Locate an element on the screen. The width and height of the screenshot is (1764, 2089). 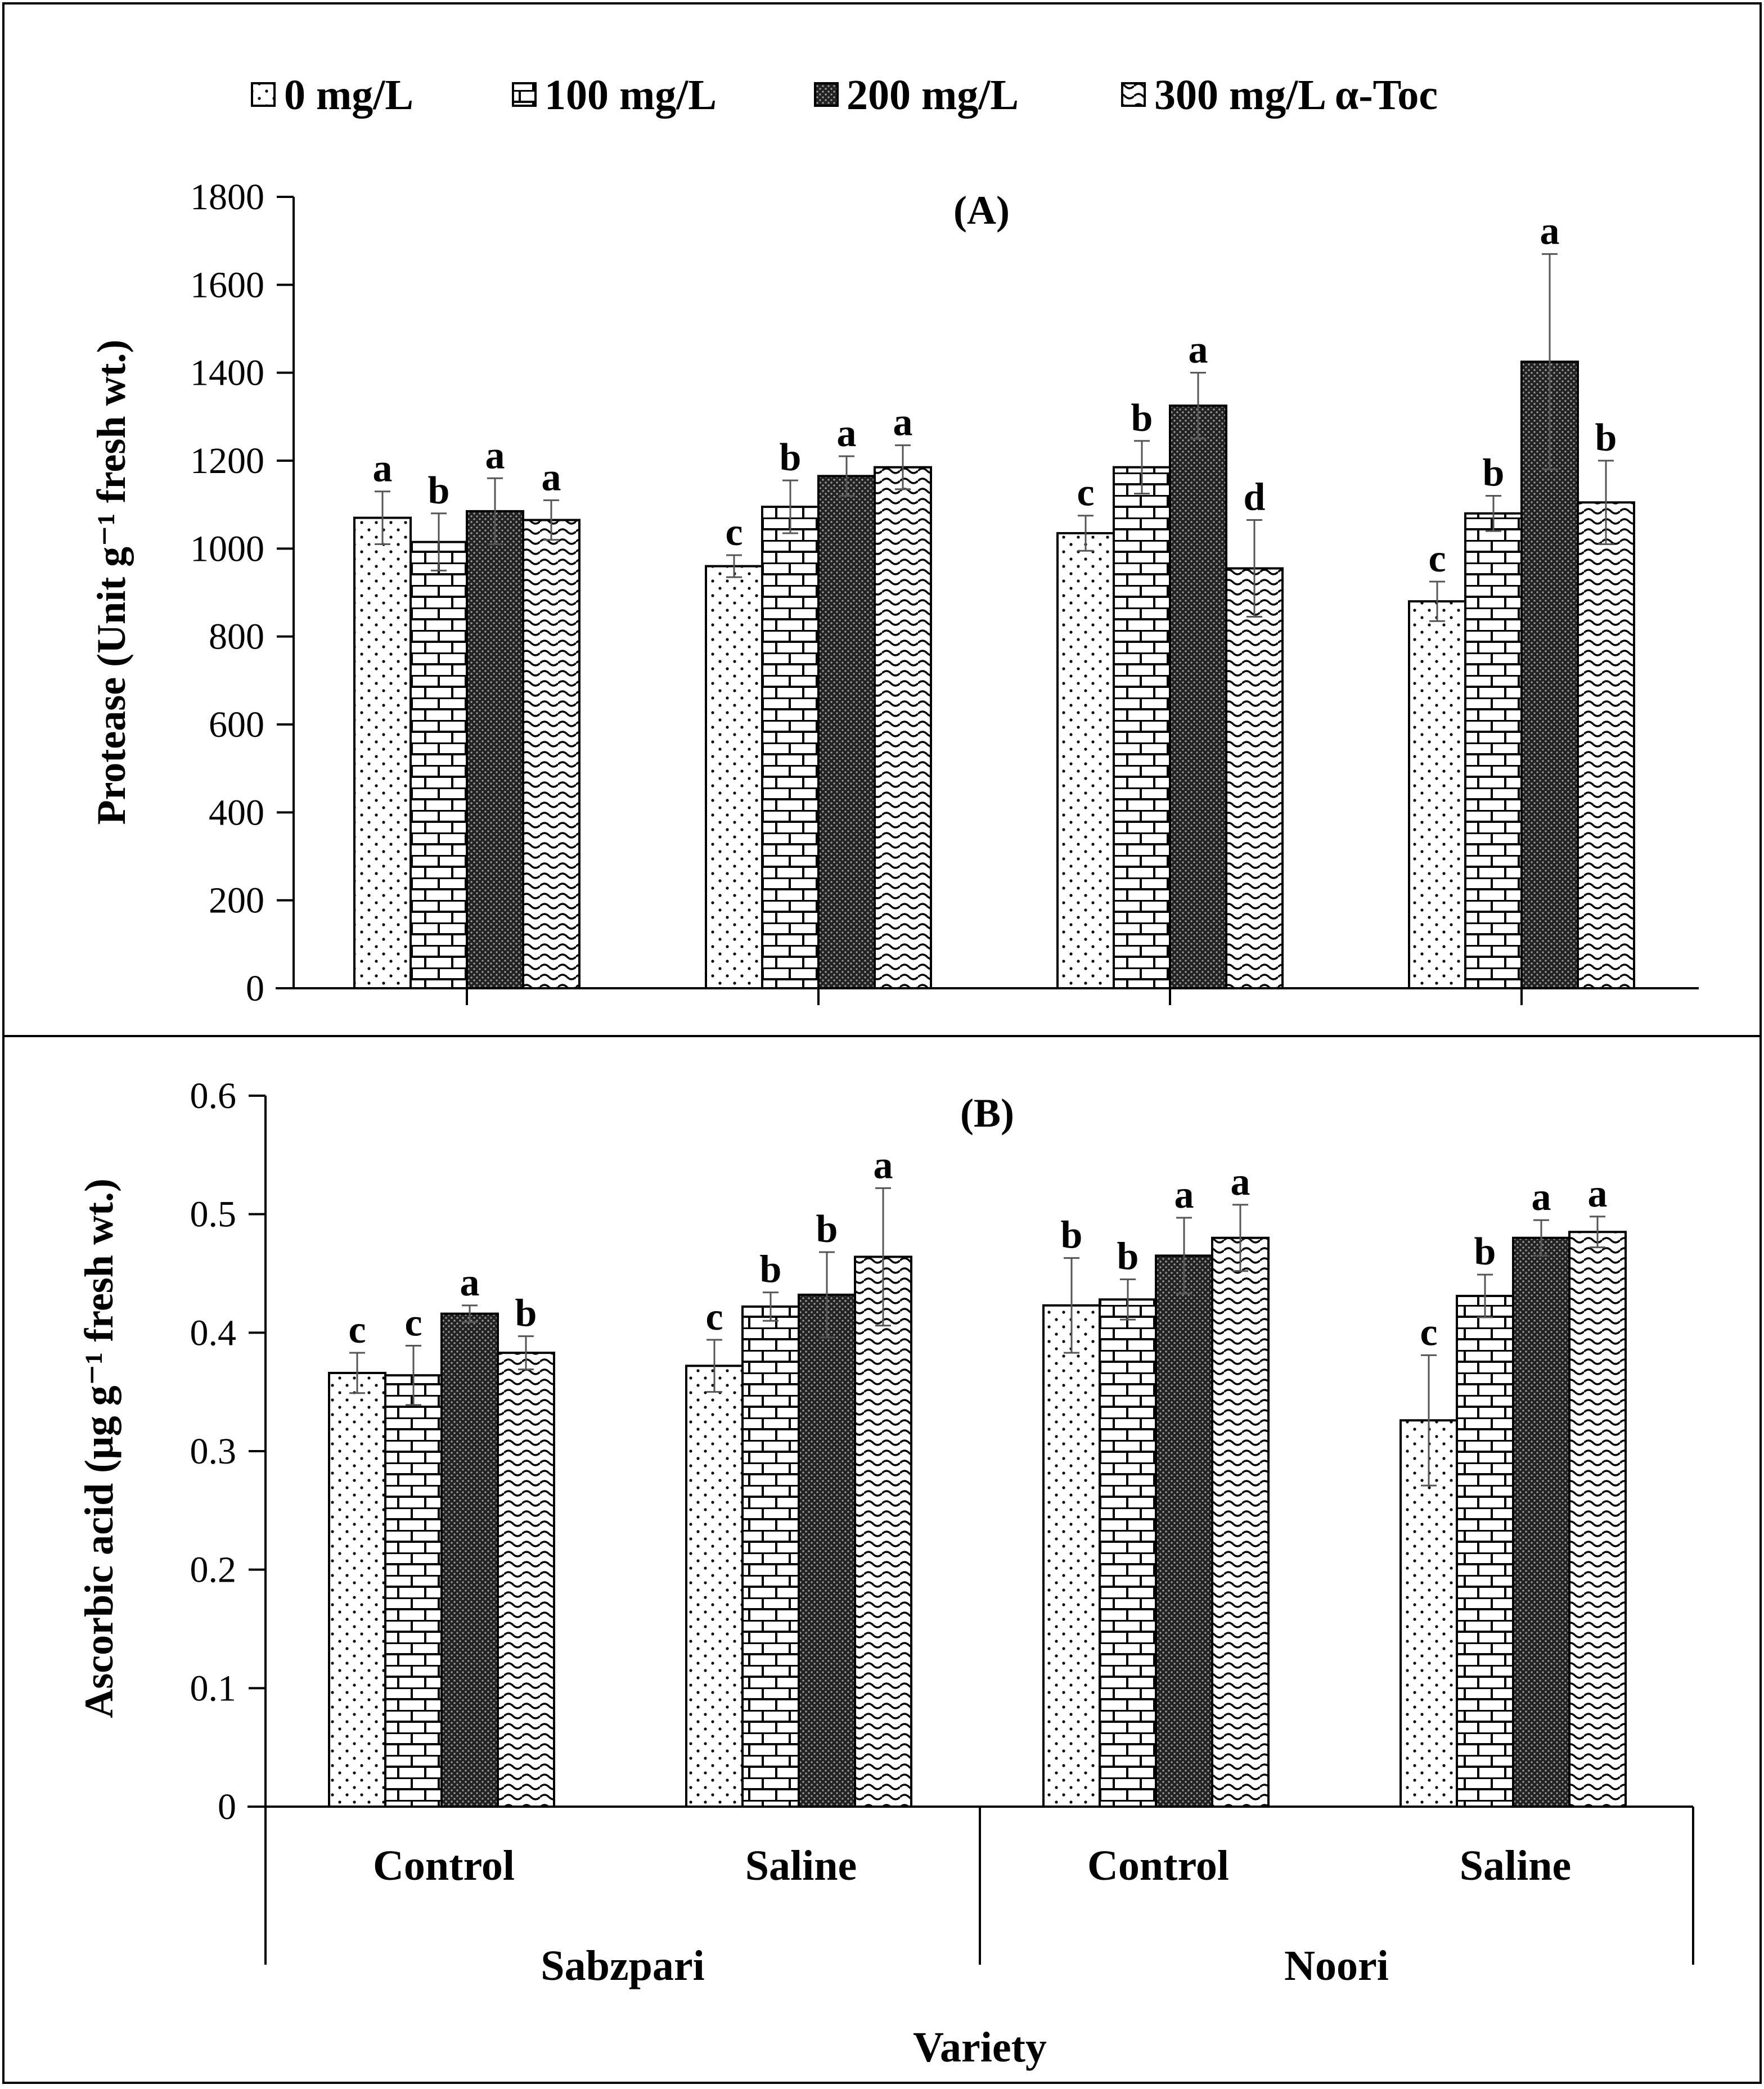
panel-a-sig-letter-noori-control-300mg: d is located at coordinates (1255, 497).